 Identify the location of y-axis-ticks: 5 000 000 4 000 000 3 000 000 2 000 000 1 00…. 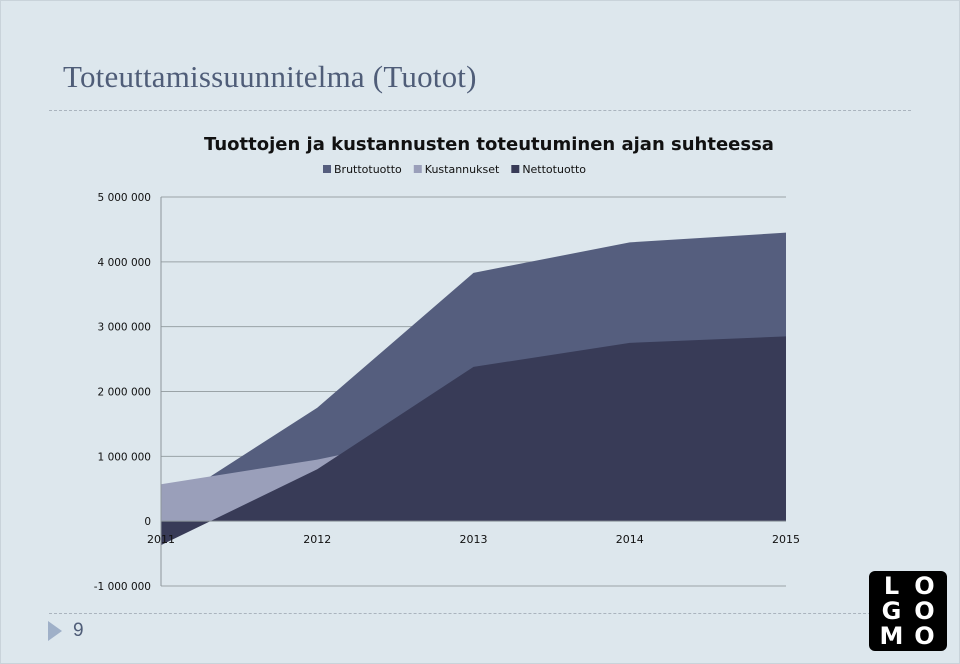
(122, 392).